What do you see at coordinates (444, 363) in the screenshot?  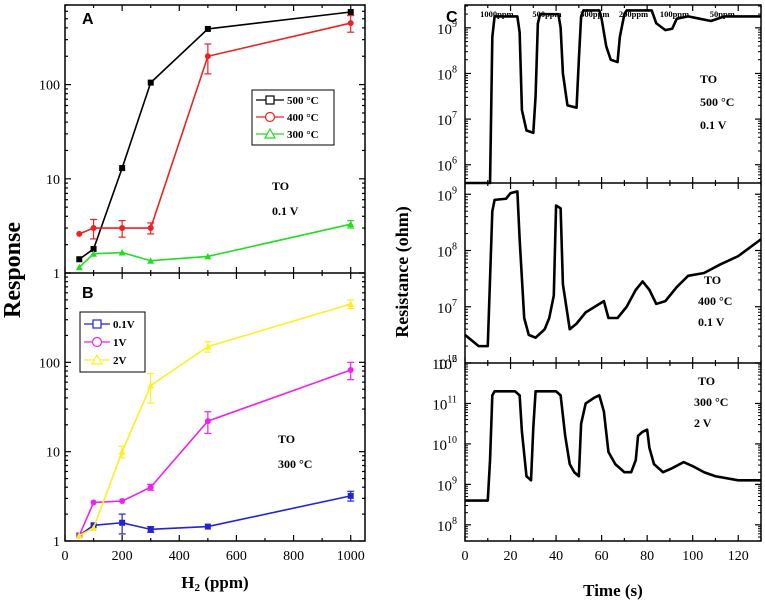 I see `panel-c3-ytick-label: 10¹²` at bounding box center [444, 363].